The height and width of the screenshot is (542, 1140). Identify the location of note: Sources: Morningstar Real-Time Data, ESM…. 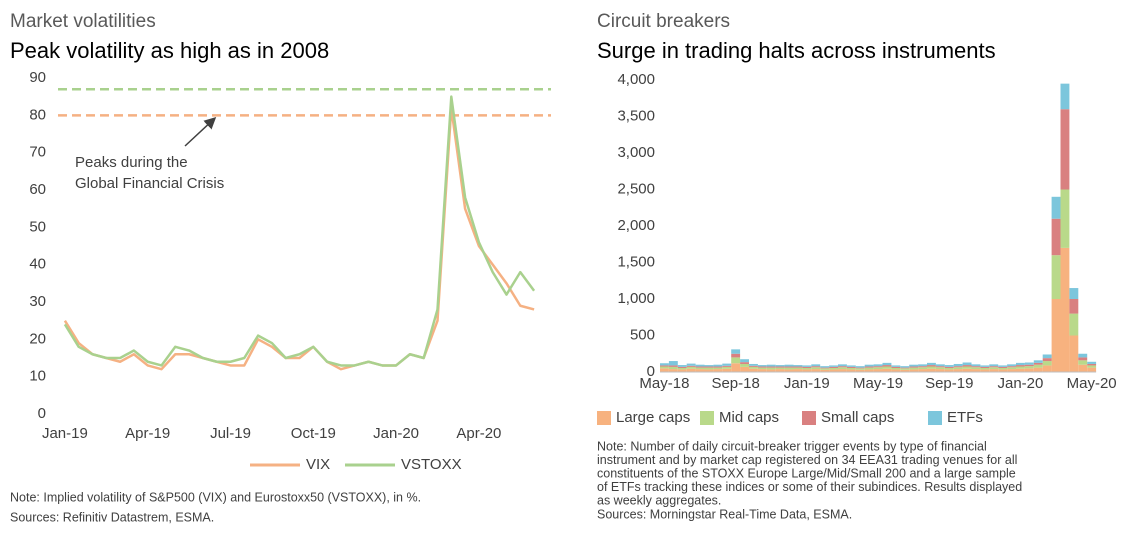
(724, 514).